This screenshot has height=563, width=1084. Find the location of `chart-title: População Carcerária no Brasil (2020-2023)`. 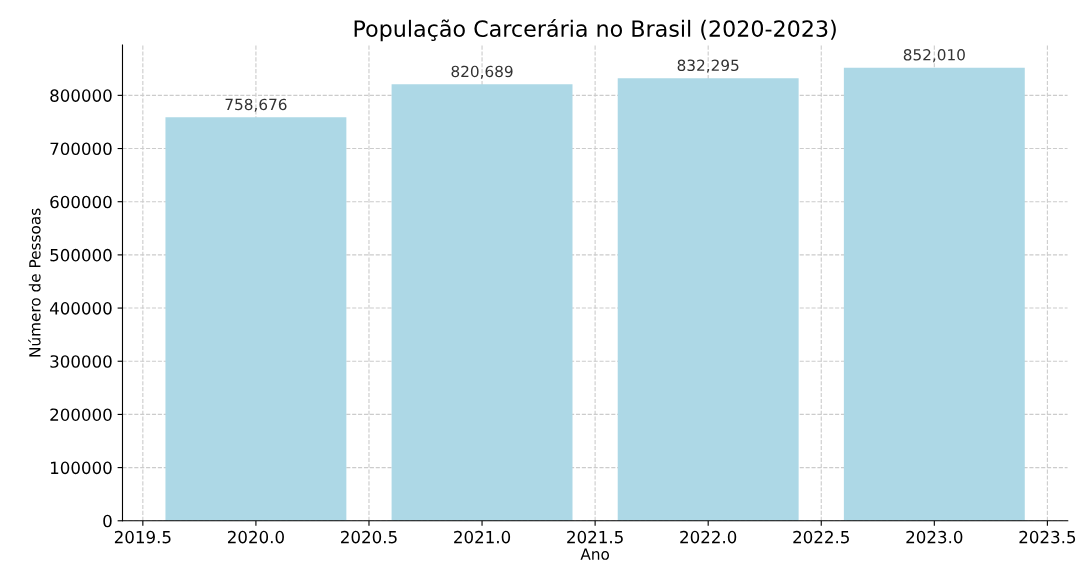

chart-title: População Carcerária no Brasil (2020-2023) is located at coordinates (595, 30).